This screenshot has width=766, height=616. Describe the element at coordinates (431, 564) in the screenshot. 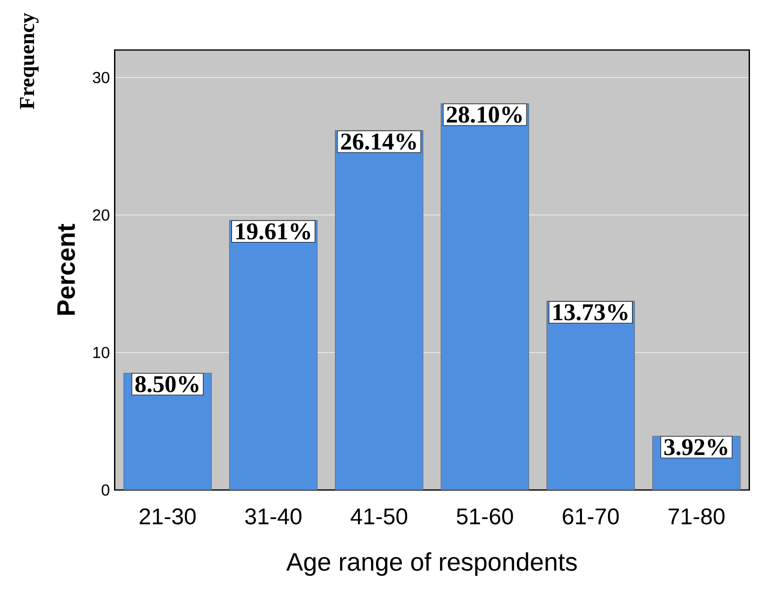

I see `x-axis-title: Age range of respondents` at that location.